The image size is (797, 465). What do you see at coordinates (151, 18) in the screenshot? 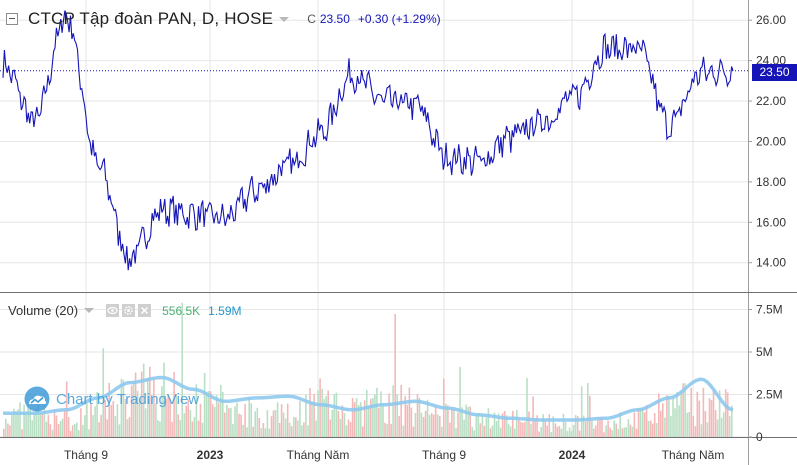
I see `symbol-title: CTCP Tập đoàn PAN, D, HOSE` at bounding box center [151, 18].